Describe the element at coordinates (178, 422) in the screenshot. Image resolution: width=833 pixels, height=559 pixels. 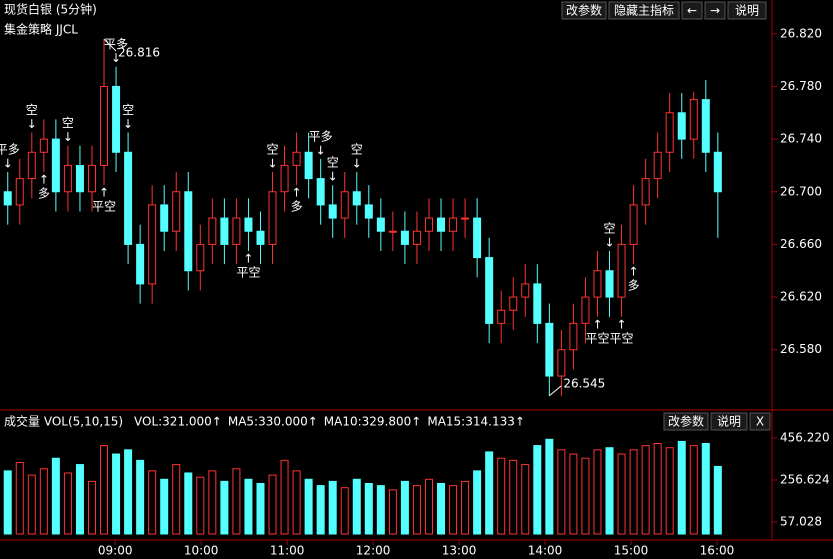
I see `legend-entry: VOL:321.000↑` at that location.